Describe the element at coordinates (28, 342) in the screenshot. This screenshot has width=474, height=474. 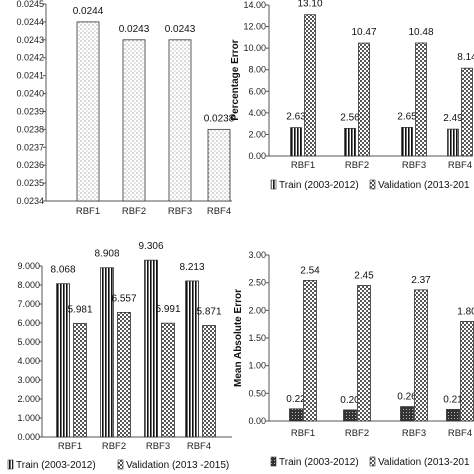
I see `y-tick-label: 5.000` at that location.